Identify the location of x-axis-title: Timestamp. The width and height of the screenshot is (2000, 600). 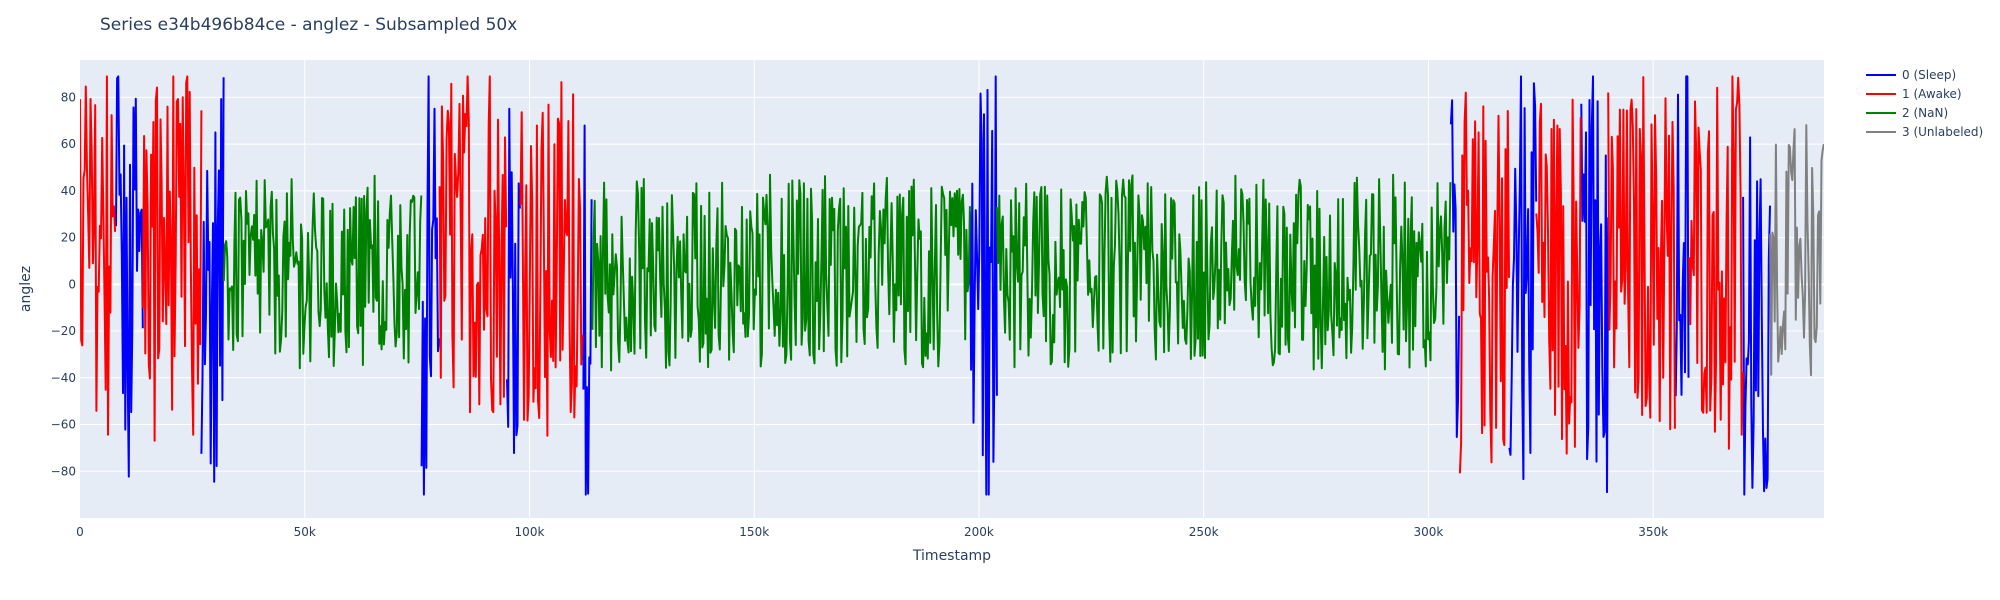
(951, 556).